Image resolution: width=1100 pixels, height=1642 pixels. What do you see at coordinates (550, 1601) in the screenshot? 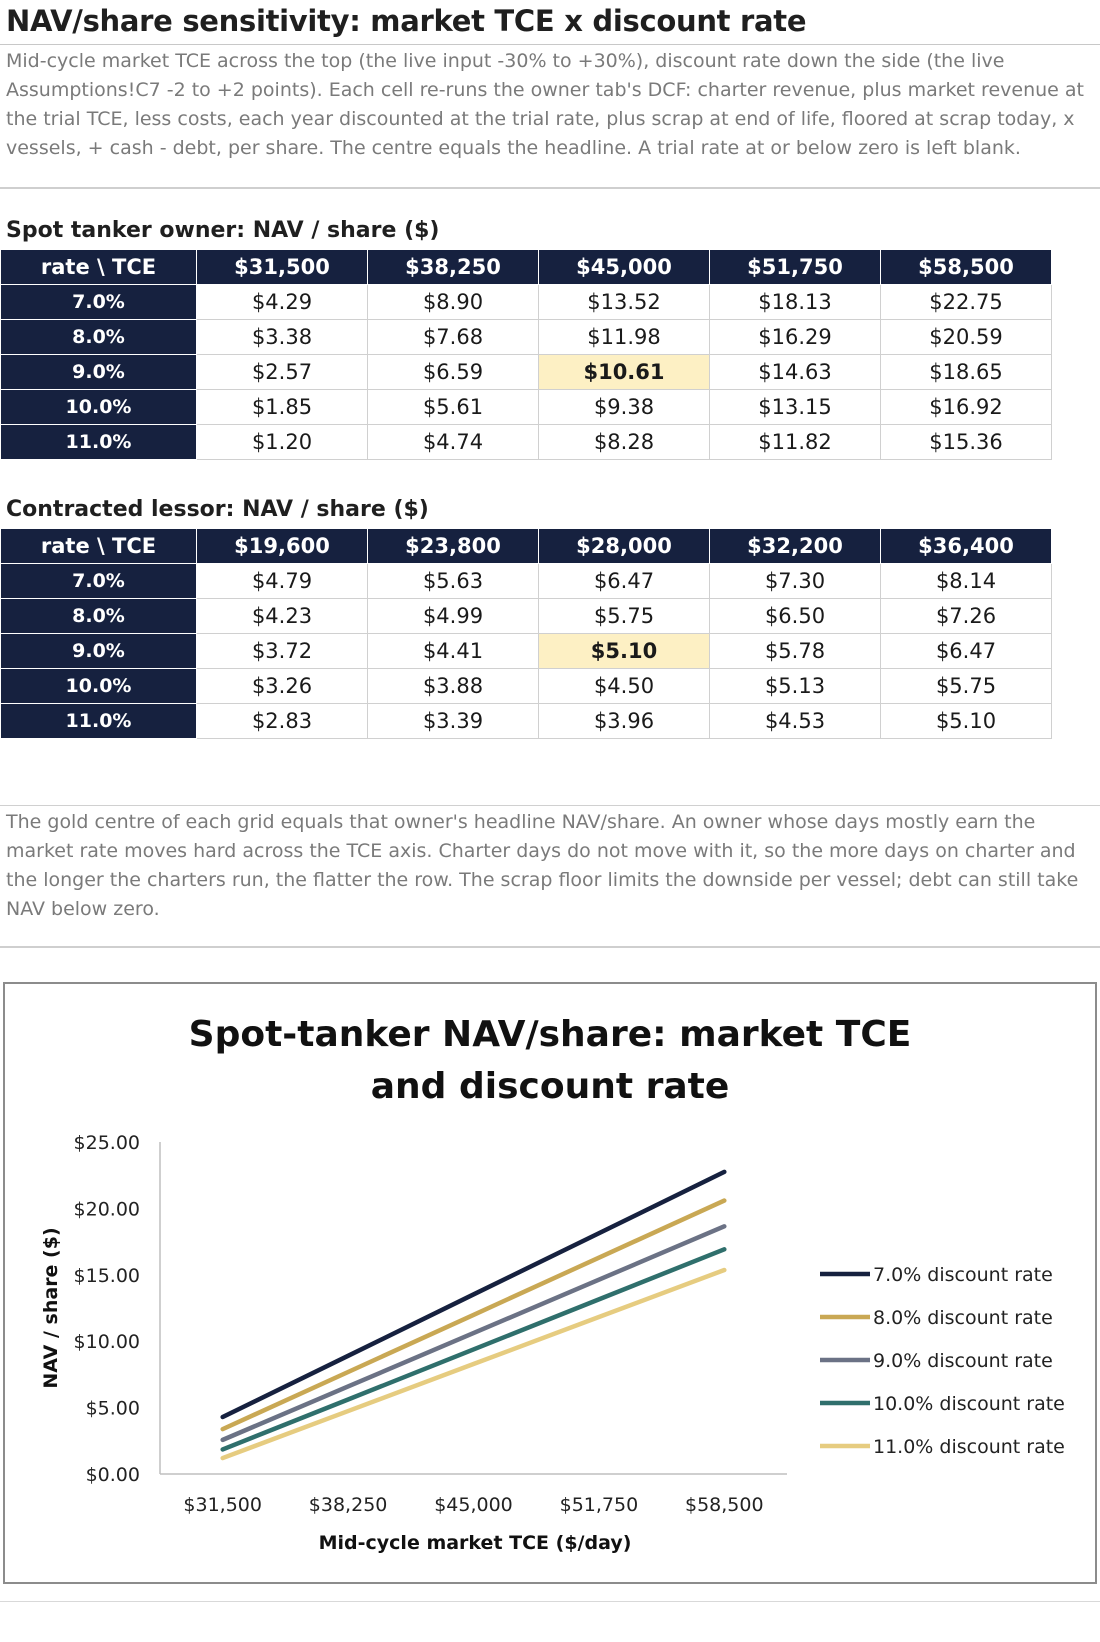
I see `bottom-divider` at bounding box center [550, 1601].